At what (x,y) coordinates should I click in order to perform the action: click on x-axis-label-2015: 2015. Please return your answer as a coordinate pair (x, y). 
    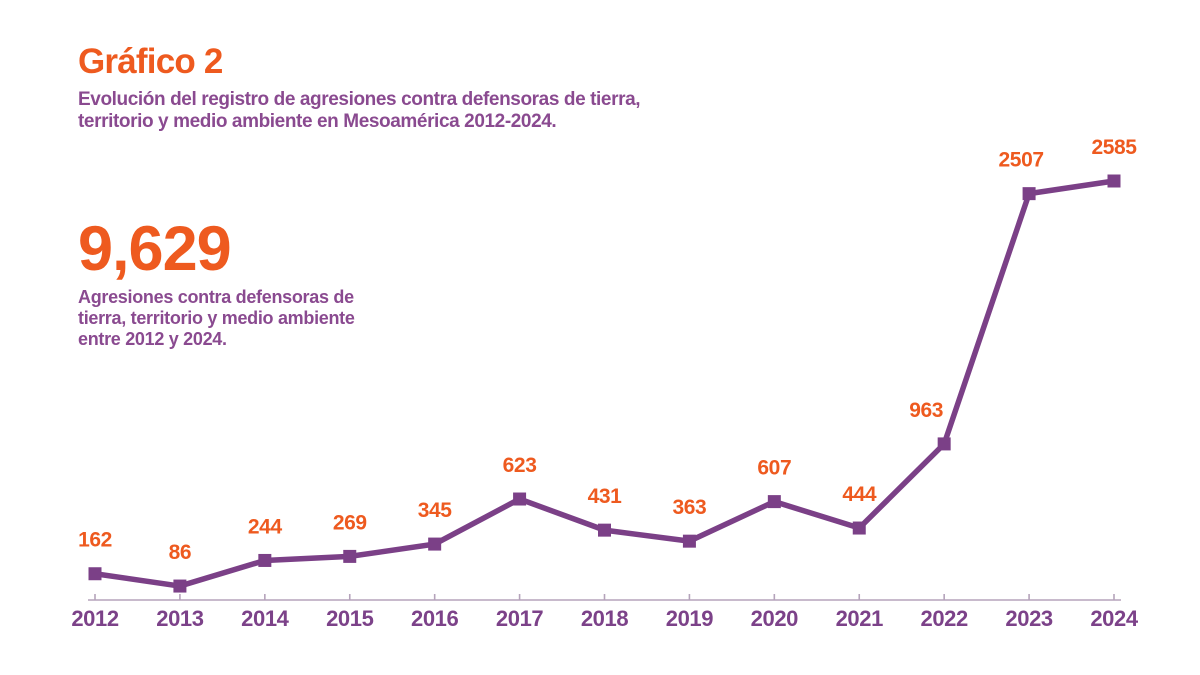
    Looking at the image, I should click on (350, 618).